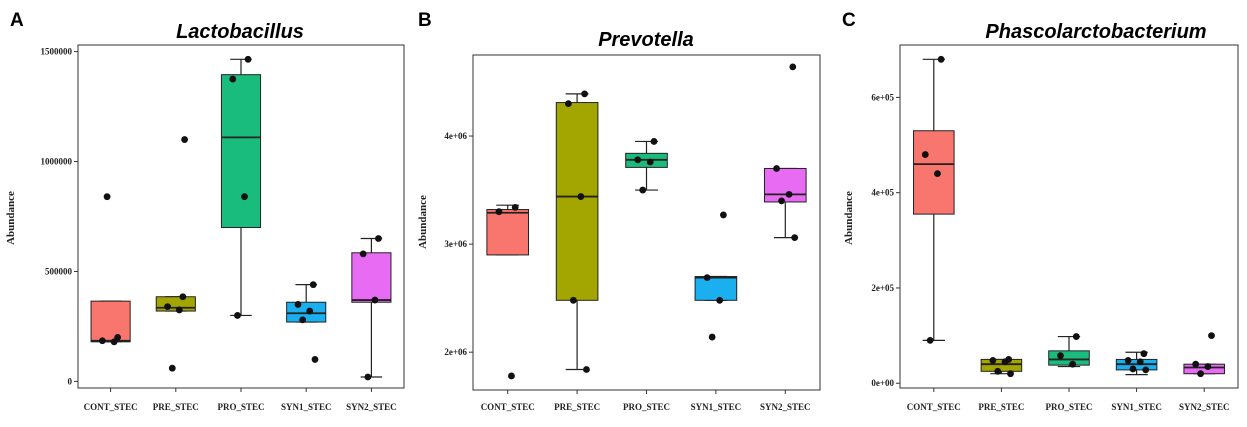 Image resolution: width=1247 pixels, height=427 pixels. I want to click on panel-a-letter: A, so click(17, 20).